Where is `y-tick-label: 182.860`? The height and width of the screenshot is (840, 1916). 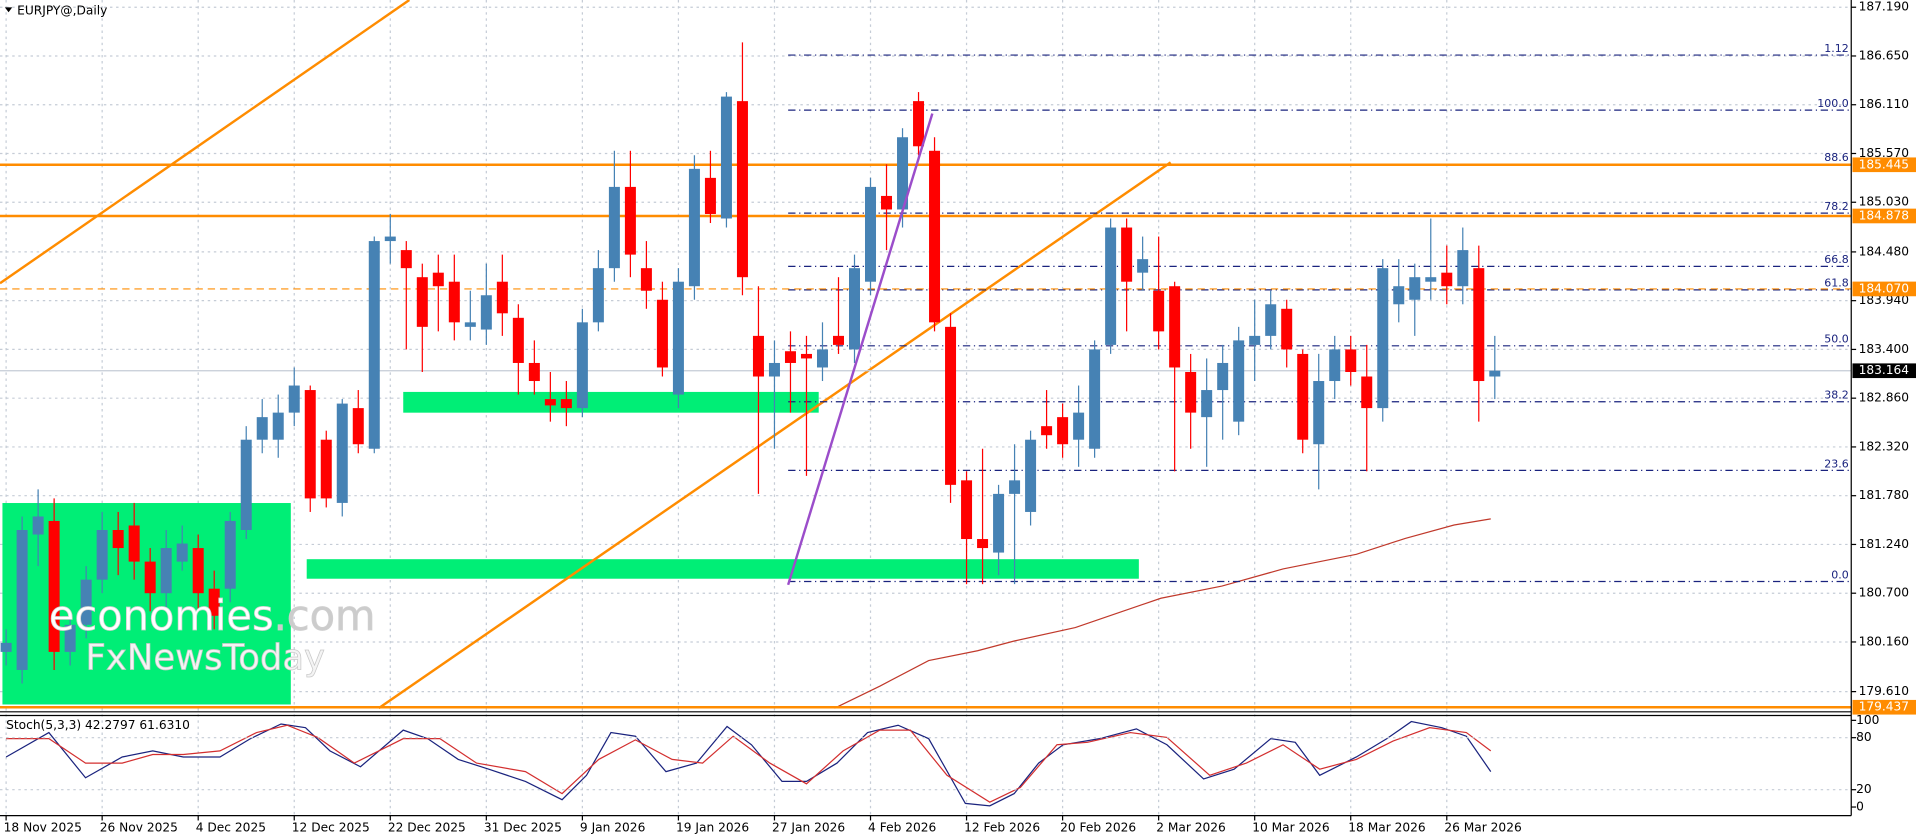 y-tick-label: 182.860 is located at coordinates (1884, 398).